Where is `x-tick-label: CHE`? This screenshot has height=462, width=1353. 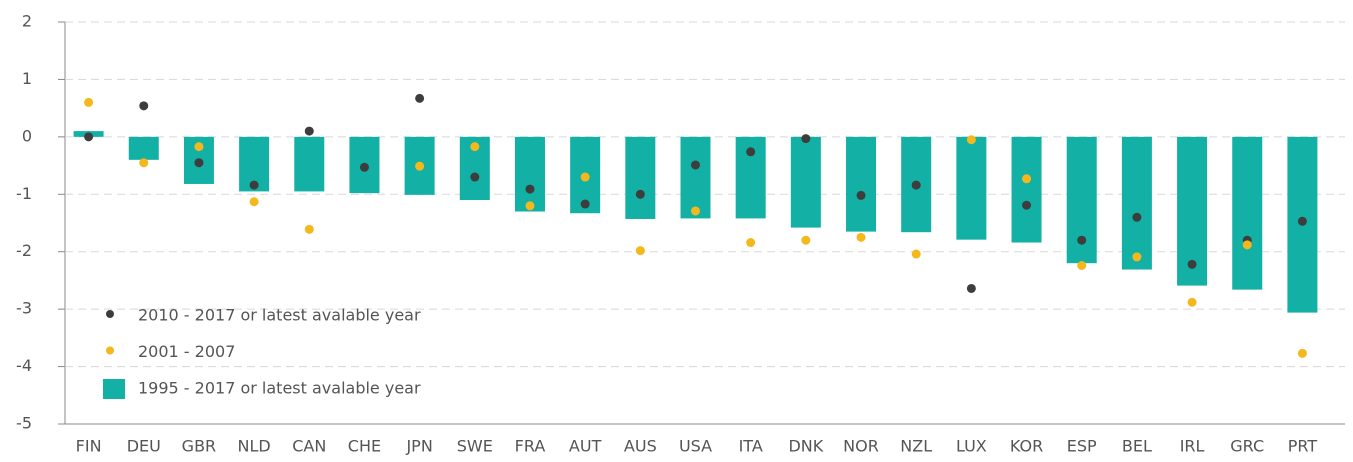 x-tick-label: CHE is located at coordinates (364, 446).